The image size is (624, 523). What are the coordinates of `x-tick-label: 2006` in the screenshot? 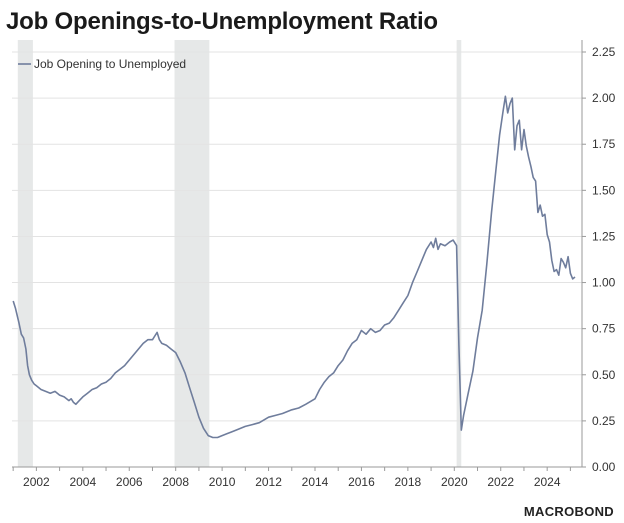 It's located at (129, 482).